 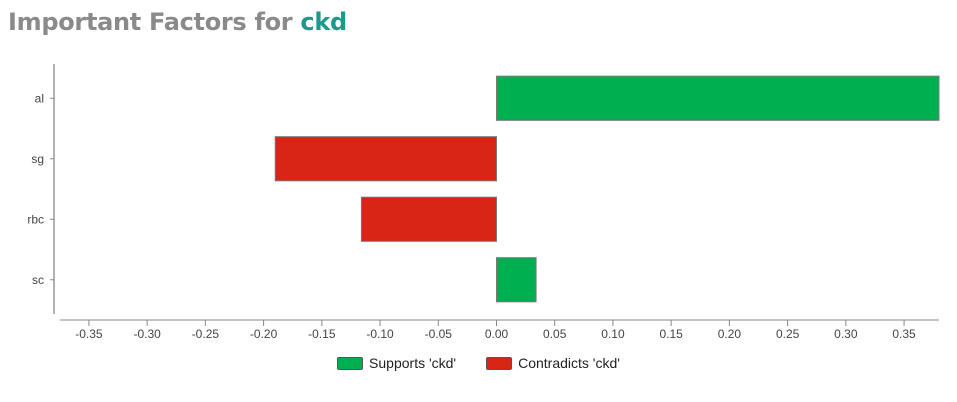 I want to click on y-tick-label: al, so click(x=39, y=98).